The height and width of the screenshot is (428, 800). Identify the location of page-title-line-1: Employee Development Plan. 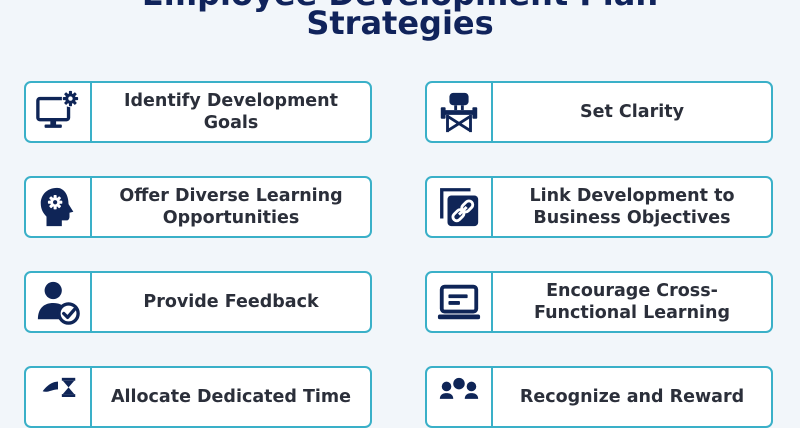
(400, 7).